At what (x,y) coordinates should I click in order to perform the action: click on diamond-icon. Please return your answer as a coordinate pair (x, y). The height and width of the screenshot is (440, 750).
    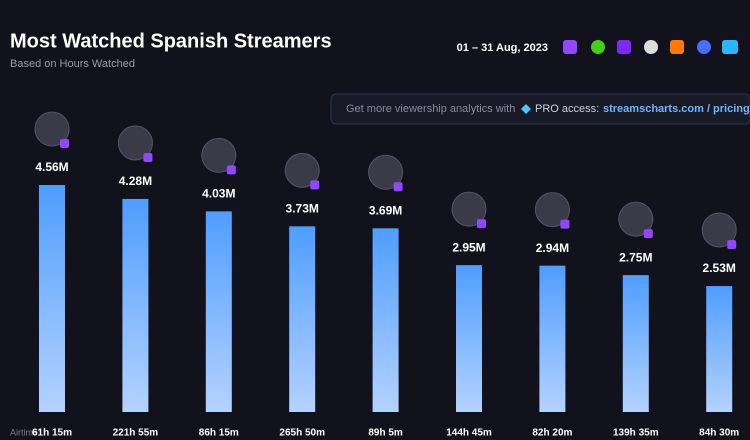
    Looking at the image, I should click on (526, 109).